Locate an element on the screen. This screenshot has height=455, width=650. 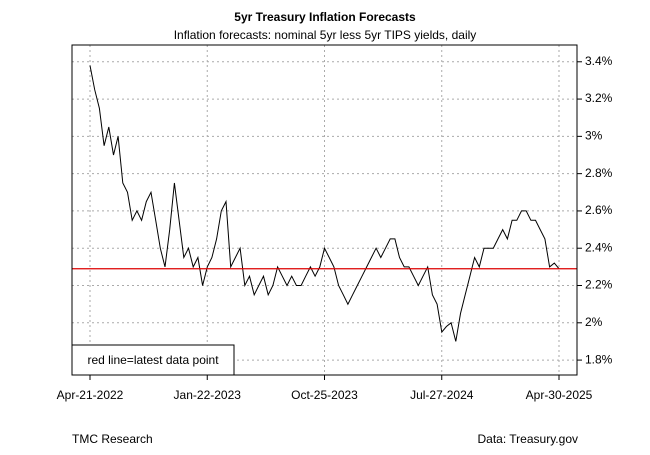
y-tick-label: 3.4% is located at coordinates (599, 61).